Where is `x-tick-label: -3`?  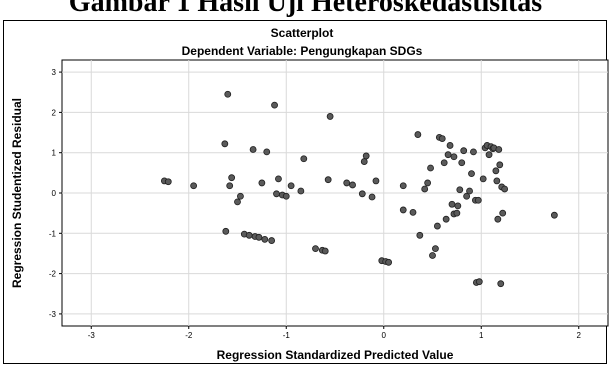
x-tick-label: -3 is located at coordinates (92, 335).